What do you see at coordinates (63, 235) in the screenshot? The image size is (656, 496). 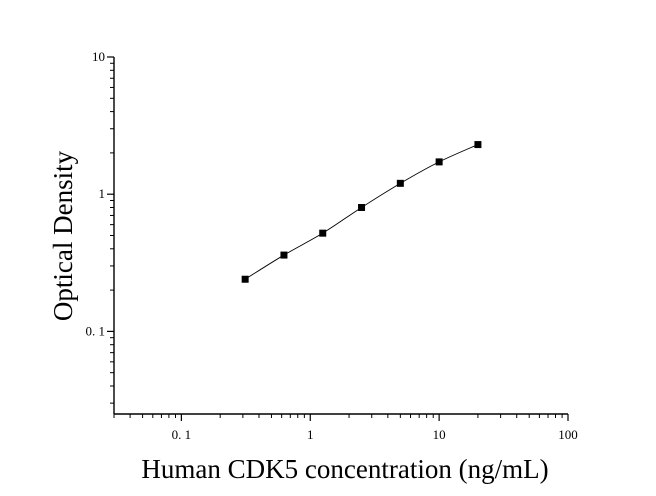 I see `y-axis-title: Optical Density` at bounding box center [63, 235].